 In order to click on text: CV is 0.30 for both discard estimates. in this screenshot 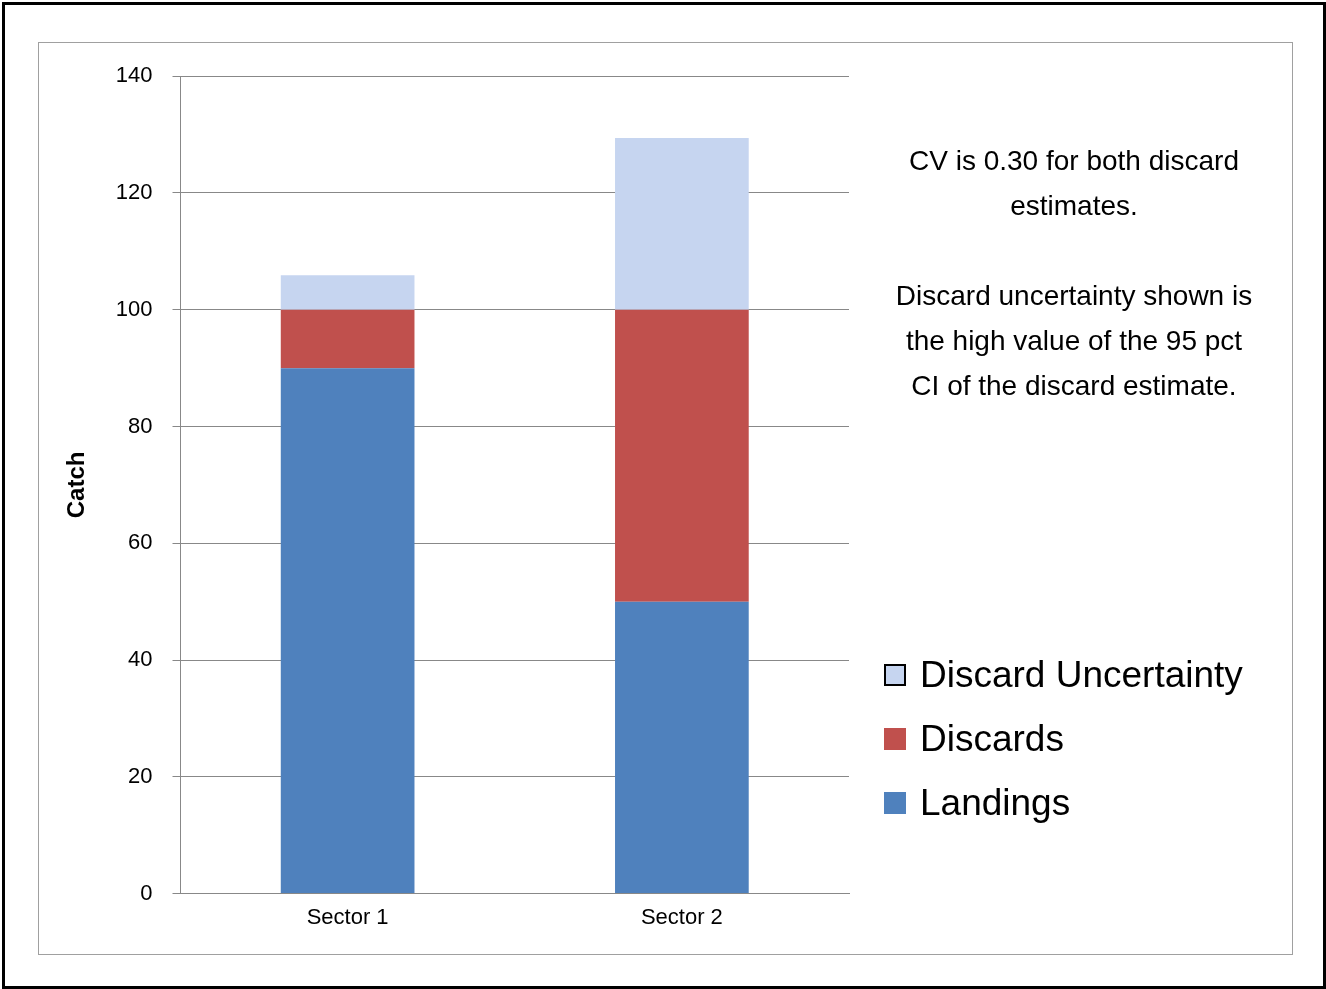, I will do `click(1074, 183)`.